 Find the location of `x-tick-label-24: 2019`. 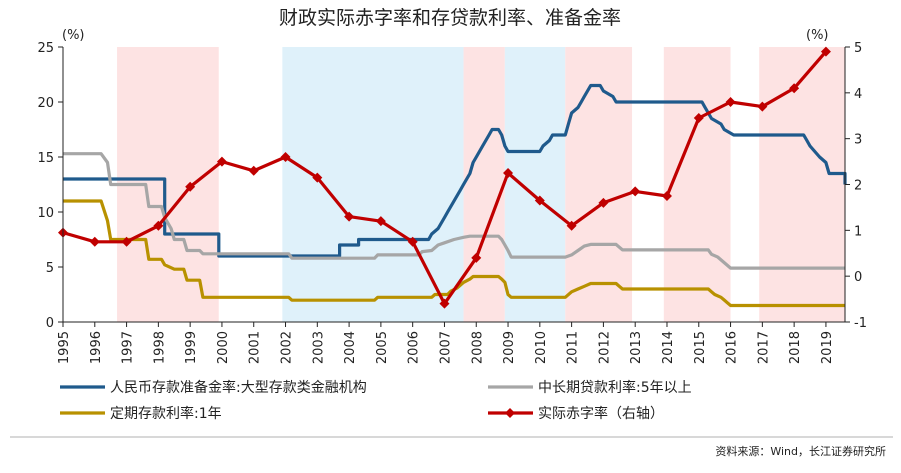

x-tick-label-24: 2019 is located at coordinates (827, 347).